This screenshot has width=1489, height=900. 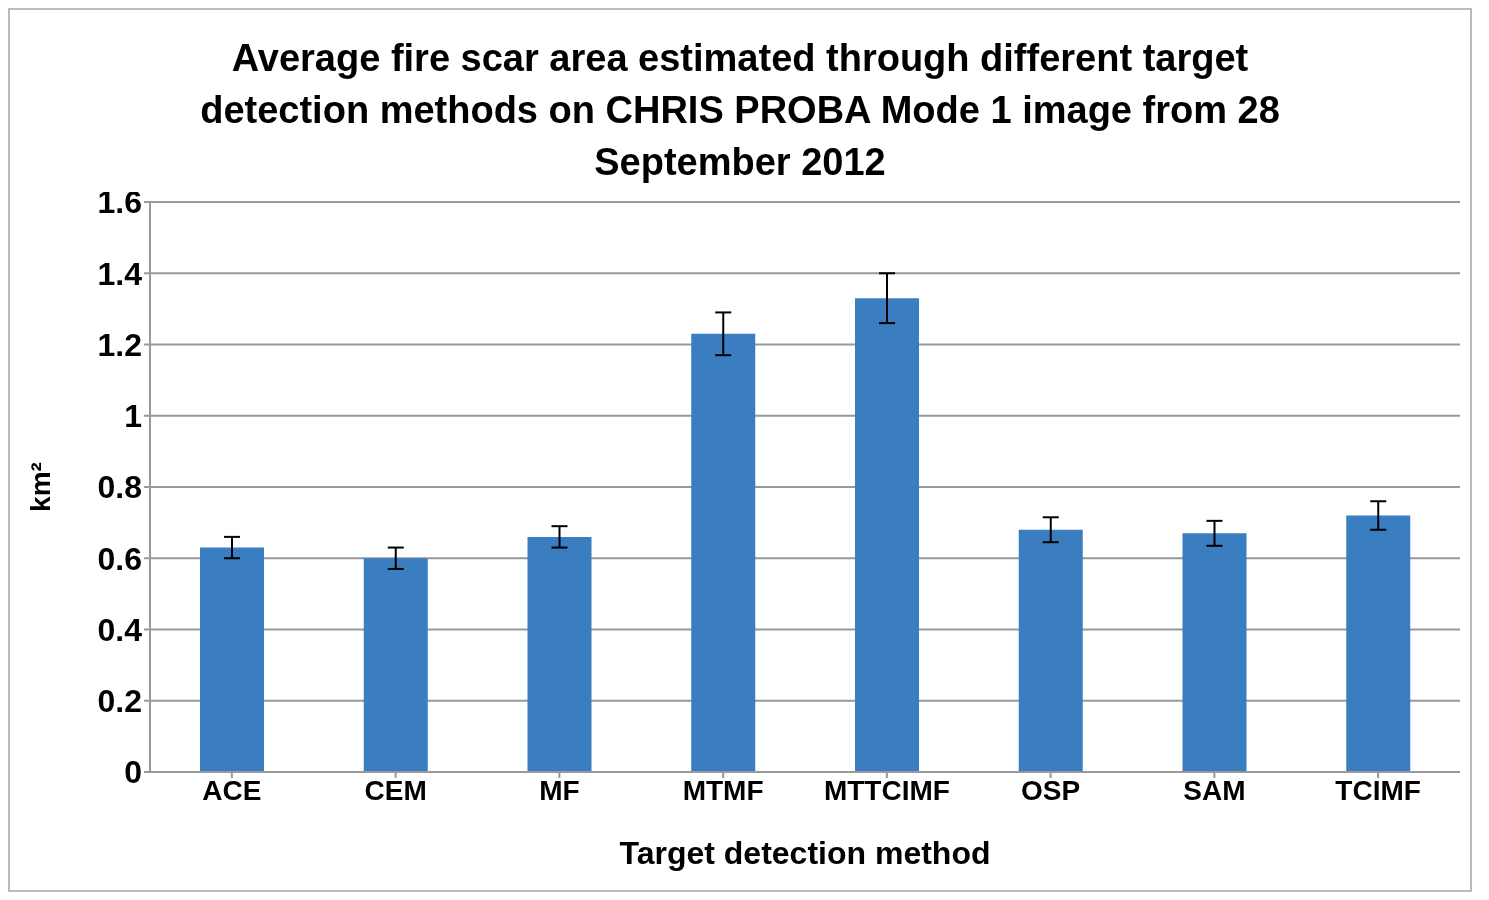 I want to click on y-tick-label: 0.8, so click(x=119, y=487).